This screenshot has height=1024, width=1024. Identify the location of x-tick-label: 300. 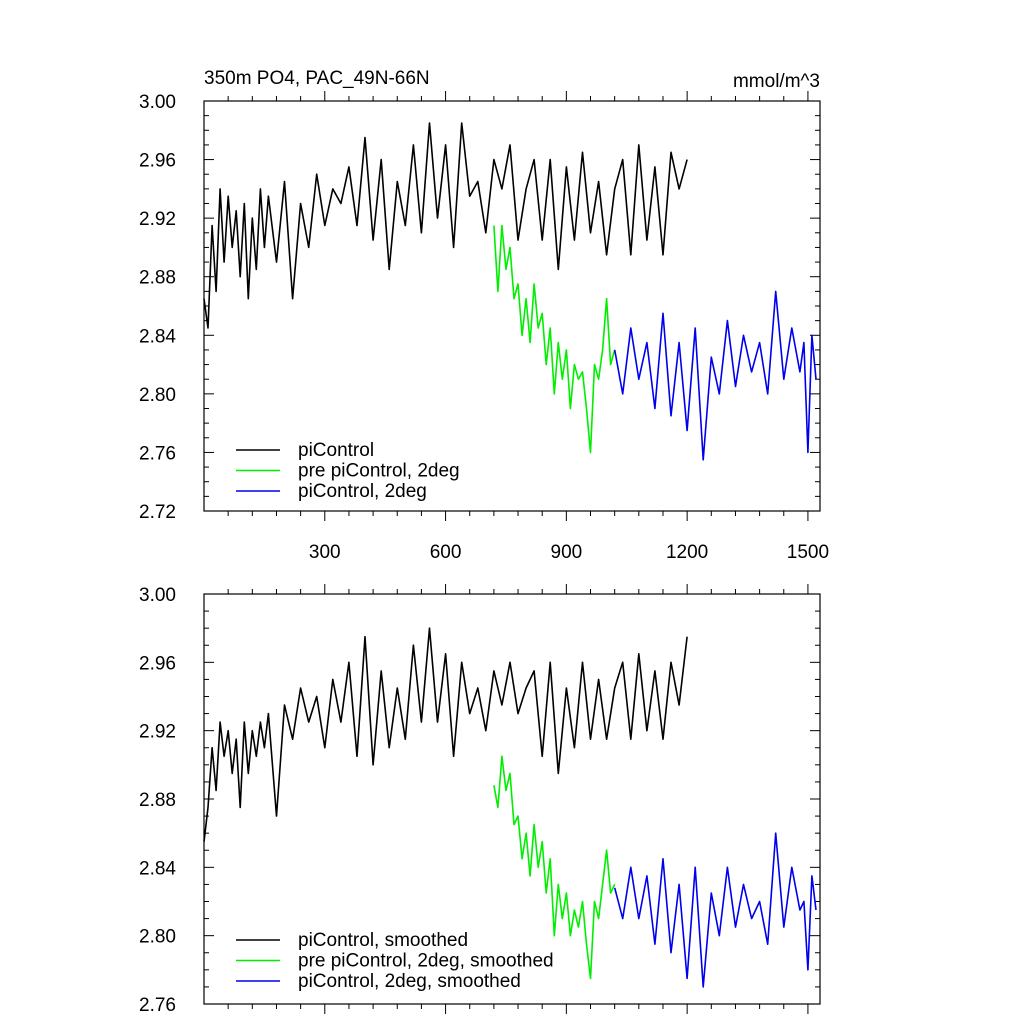
(325, 552).